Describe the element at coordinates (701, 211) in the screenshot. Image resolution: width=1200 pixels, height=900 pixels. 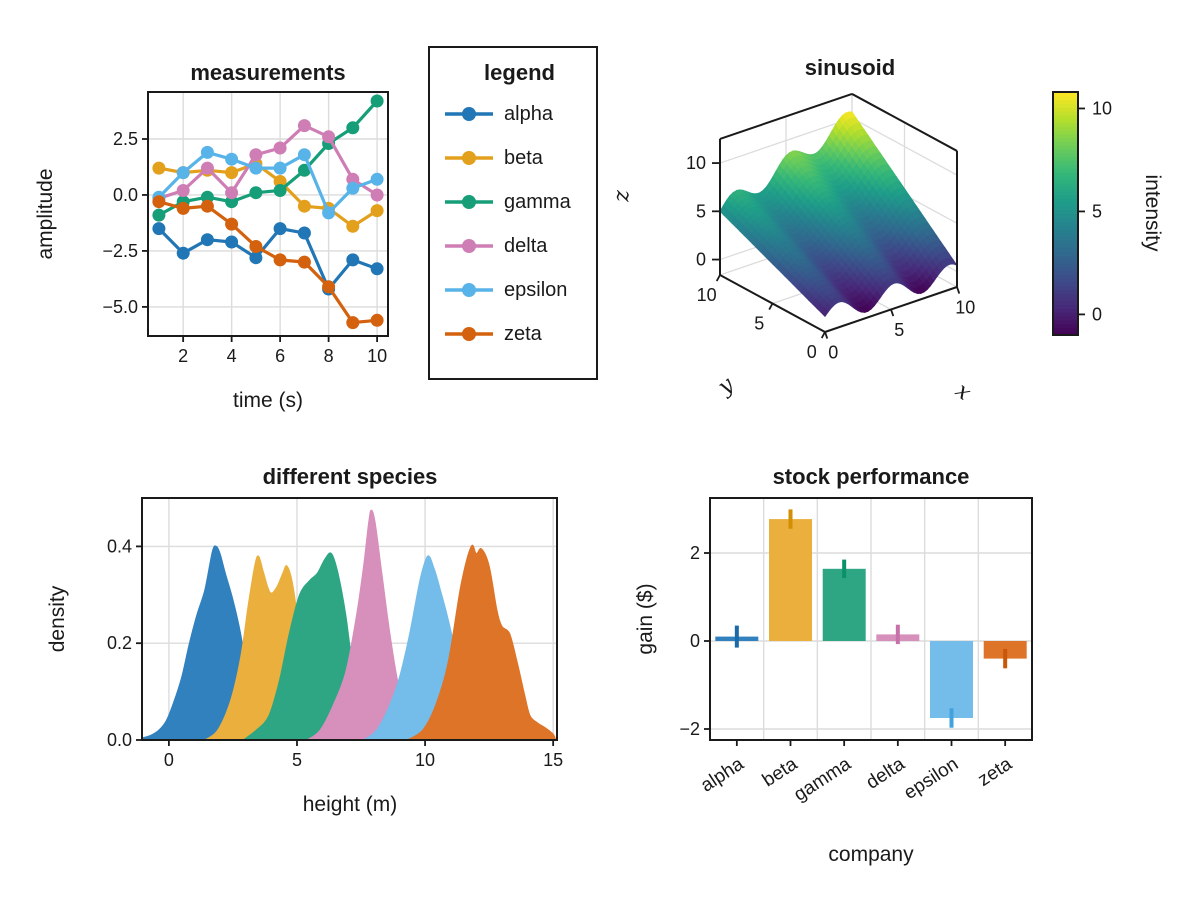
I see `z-tick-label: 5` at that location.